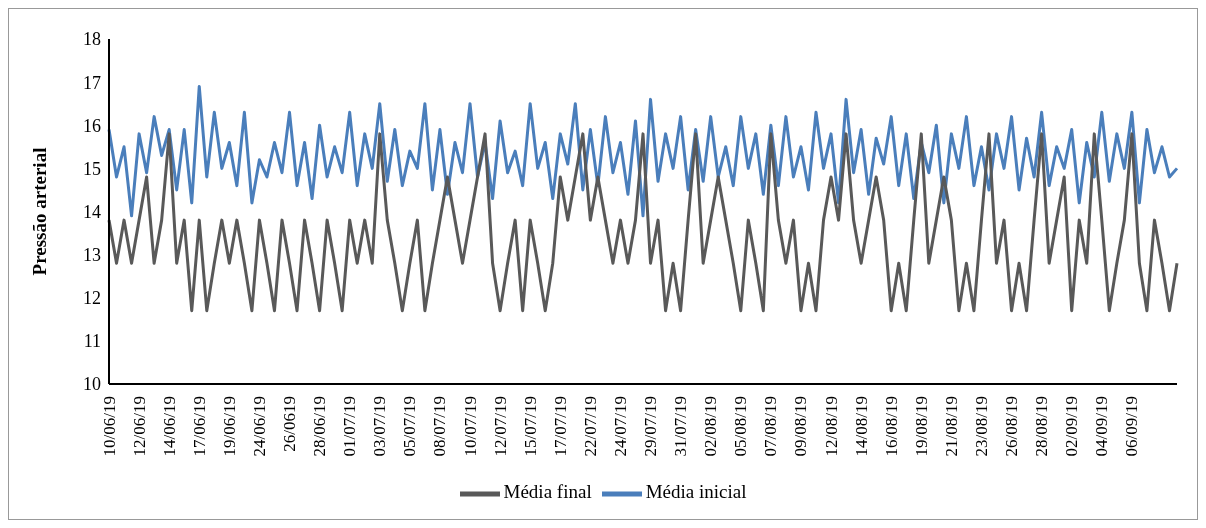 This screenshot has width=1206, height=528. I want to click on x-tick-label: 05/08/19, so click(741, 426).